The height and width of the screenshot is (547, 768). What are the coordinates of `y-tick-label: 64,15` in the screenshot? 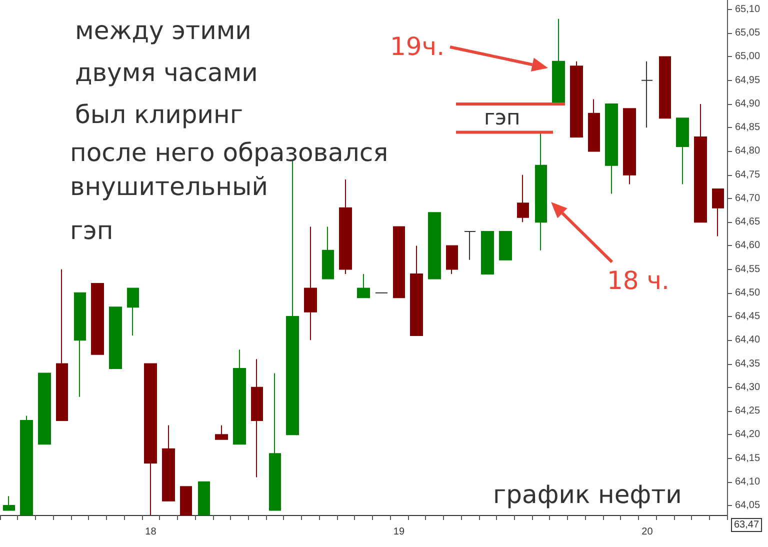 It's located at (747, 458).